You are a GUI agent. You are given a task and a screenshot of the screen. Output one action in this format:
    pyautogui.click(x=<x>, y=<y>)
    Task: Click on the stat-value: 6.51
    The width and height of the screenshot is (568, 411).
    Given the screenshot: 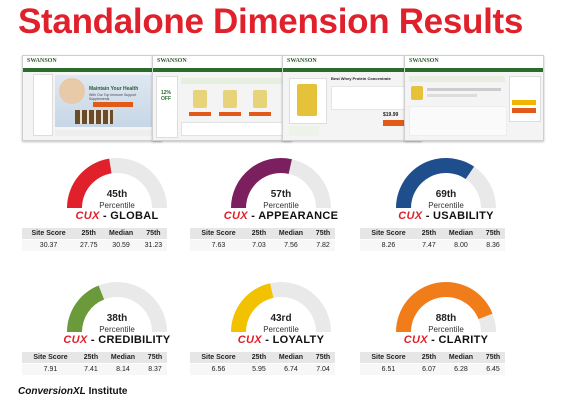 What is the action you would take?
    pyautogui.click(x=388, y=369)
    